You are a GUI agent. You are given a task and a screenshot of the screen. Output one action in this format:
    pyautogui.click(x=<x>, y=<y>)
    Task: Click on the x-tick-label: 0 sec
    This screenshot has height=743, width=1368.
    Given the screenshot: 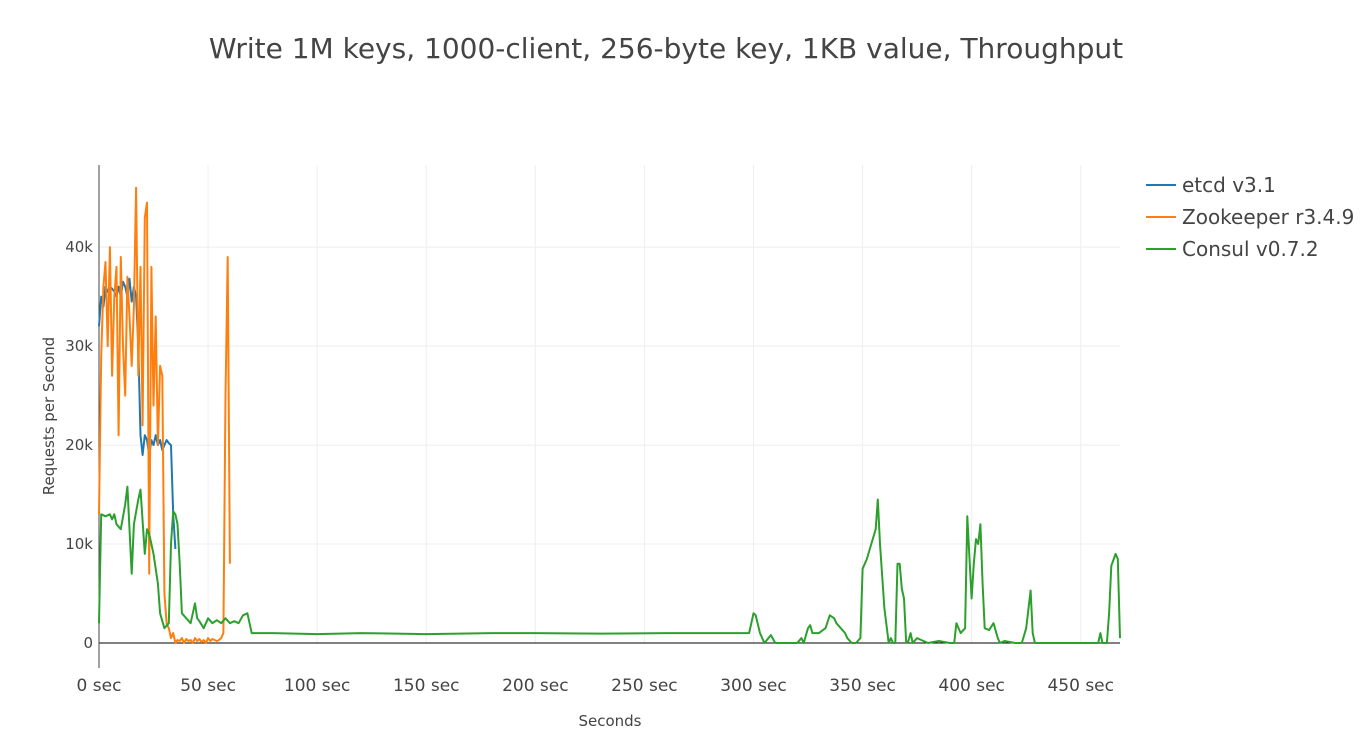 What is the action you would take?
    pyautogui.click(x=99, y=686)
    